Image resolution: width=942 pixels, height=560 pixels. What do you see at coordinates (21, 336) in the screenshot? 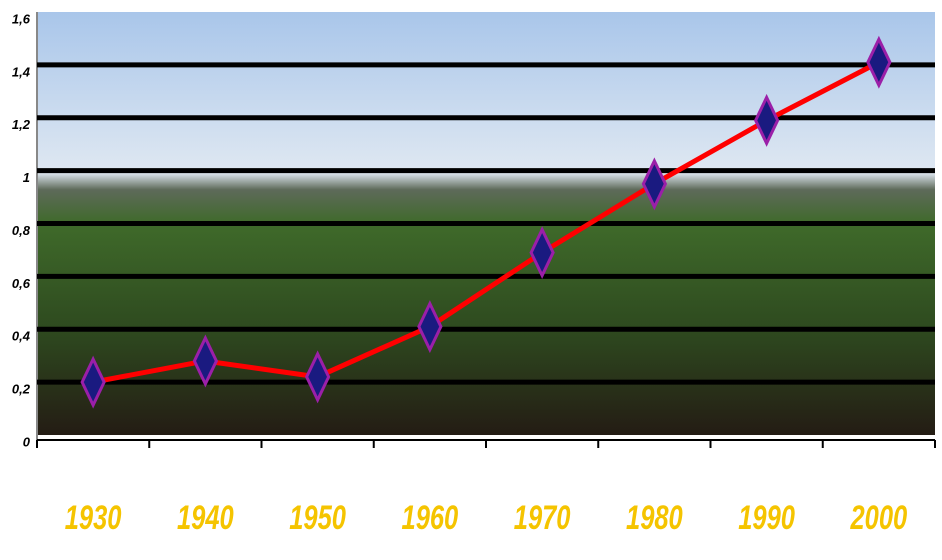
I see `y-tick-label: 0,4` at bounding box center [21, 336].